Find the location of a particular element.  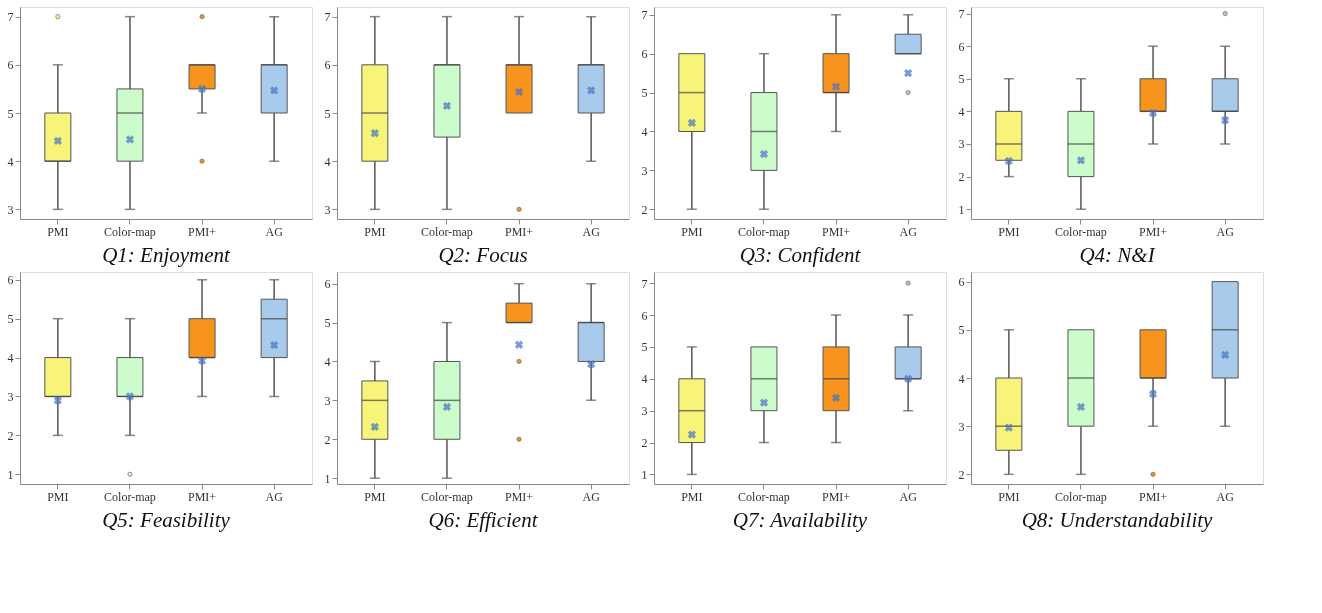

text: Q1: Enjoyment is located at coordinates (167, 255).